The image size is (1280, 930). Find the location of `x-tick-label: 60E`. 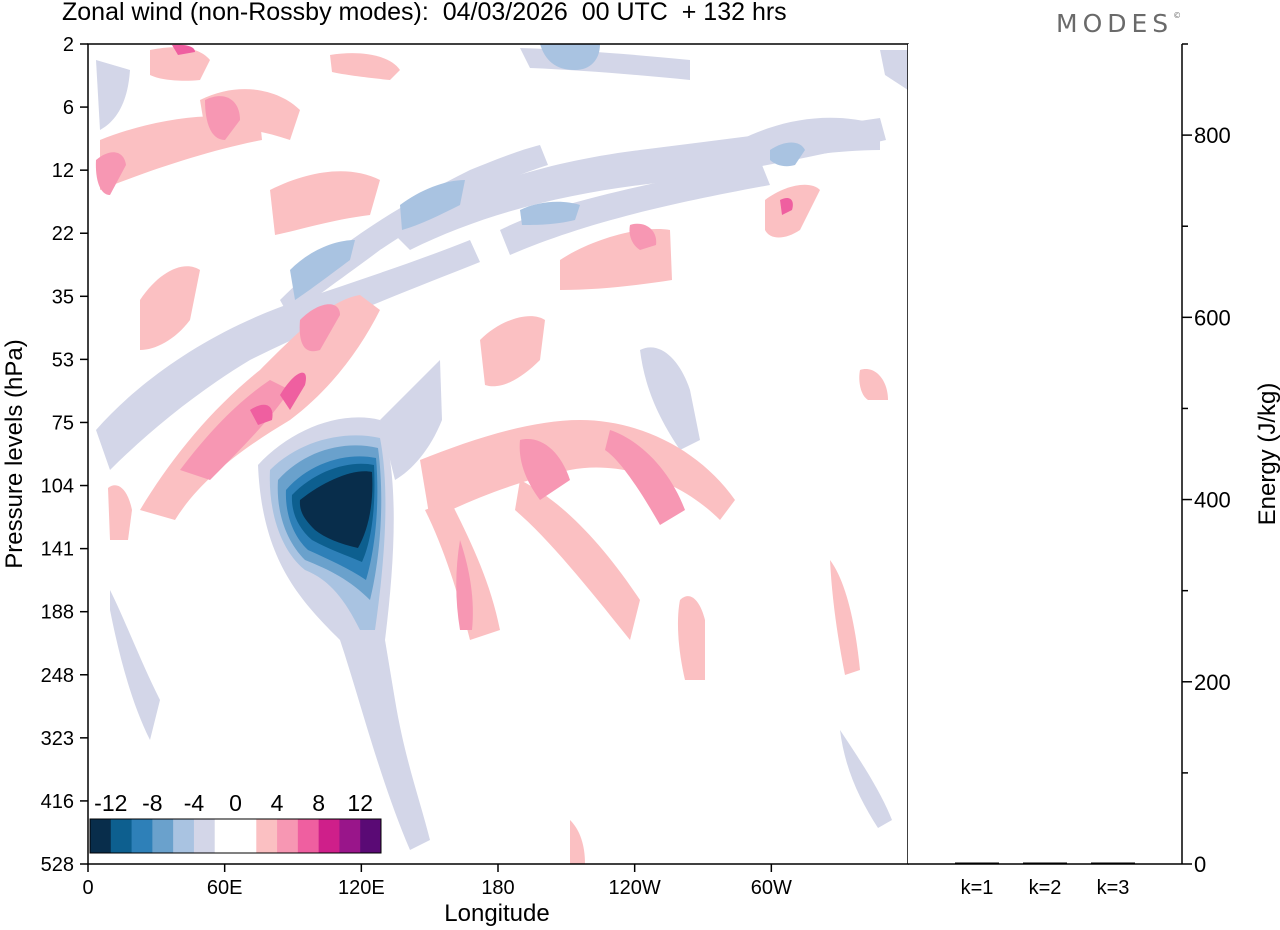

x-tick-label: 60E is located at coordinates (225, 888).